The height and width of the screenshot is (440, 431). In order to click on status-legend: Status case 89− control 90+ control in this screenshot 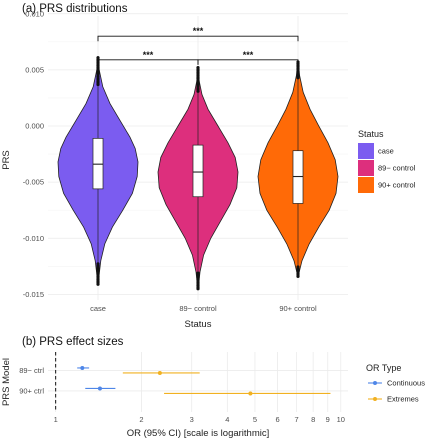, I will do `click(387, 161)`.